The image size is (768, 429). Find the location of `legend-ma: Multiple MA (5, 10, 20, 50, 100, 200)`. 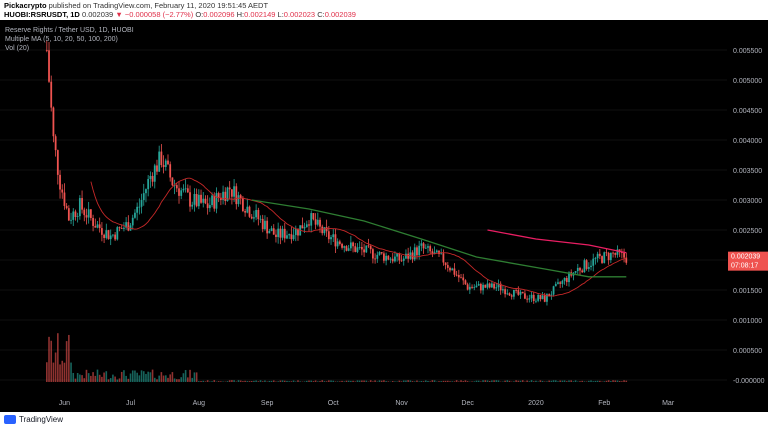

legend-ma: Multiple MA (5, 10, 20, 50, 100, 200) is located at coordinates (61, 39).